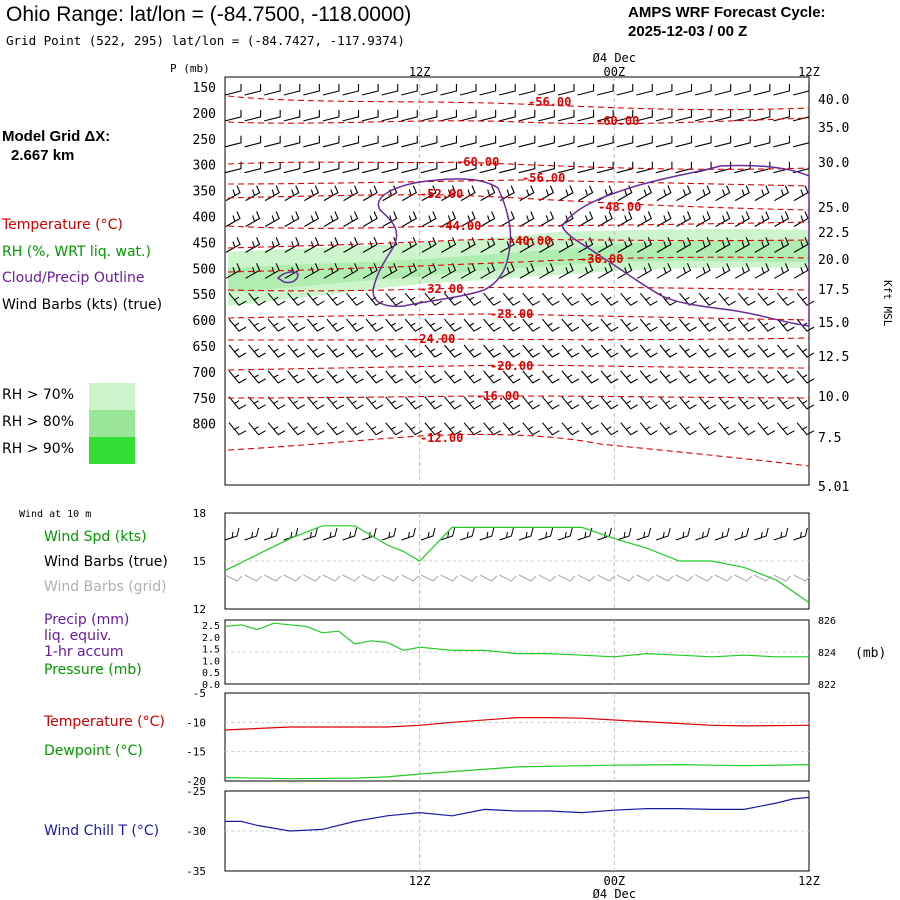 Image resolution: width=900 pixels, height=900 pixels. I want to click on pressure-tick: 300, so click(204, 166).